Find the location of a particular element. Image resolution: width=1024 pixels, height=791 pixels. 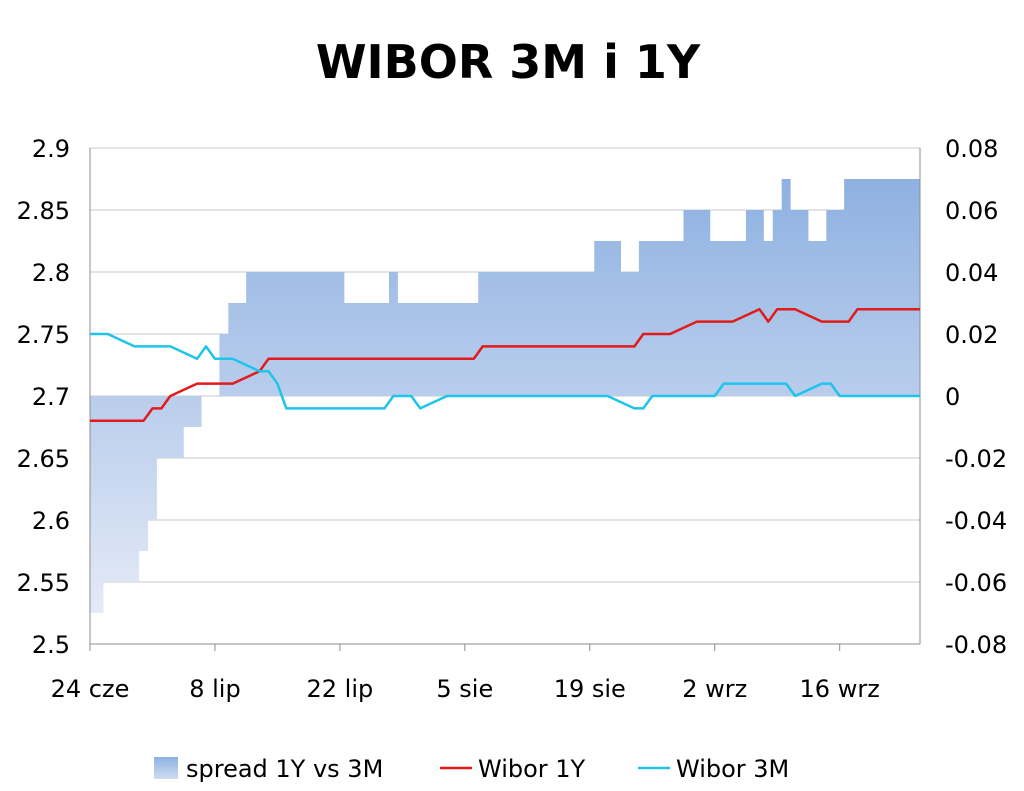

x-tick-label: 8 lip is located at coordinates (214, 689).